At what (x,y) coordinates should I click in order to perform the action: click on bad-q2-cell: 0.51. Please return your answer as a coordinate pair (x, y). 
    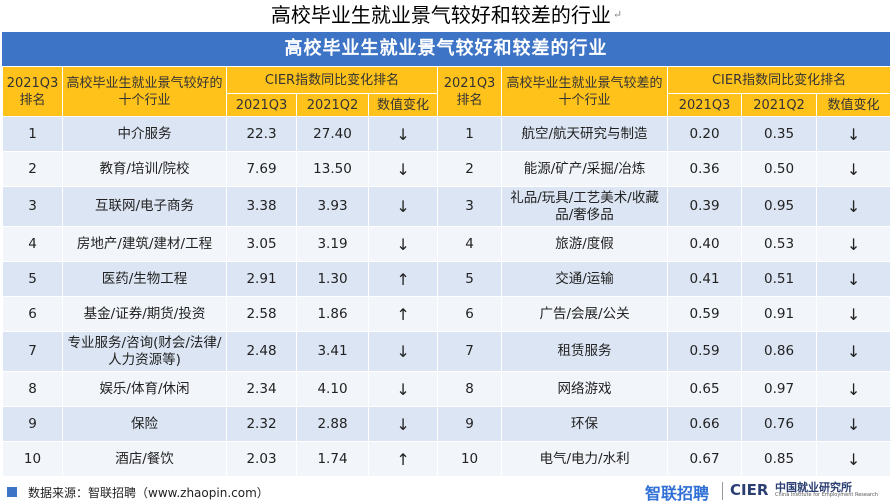
    Looking at the image, I should click on (779, 279).